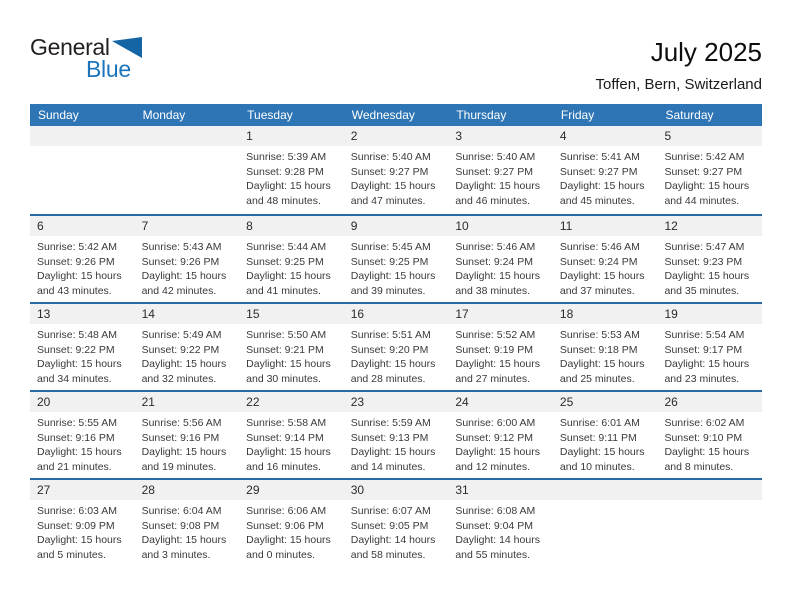 Image resolution: width=792 pixels, height=612 pixels. Describe the element at coordinates (396, 136) in the screenshot. I see `day-number-band: 1 2 3 4 5` at that location.